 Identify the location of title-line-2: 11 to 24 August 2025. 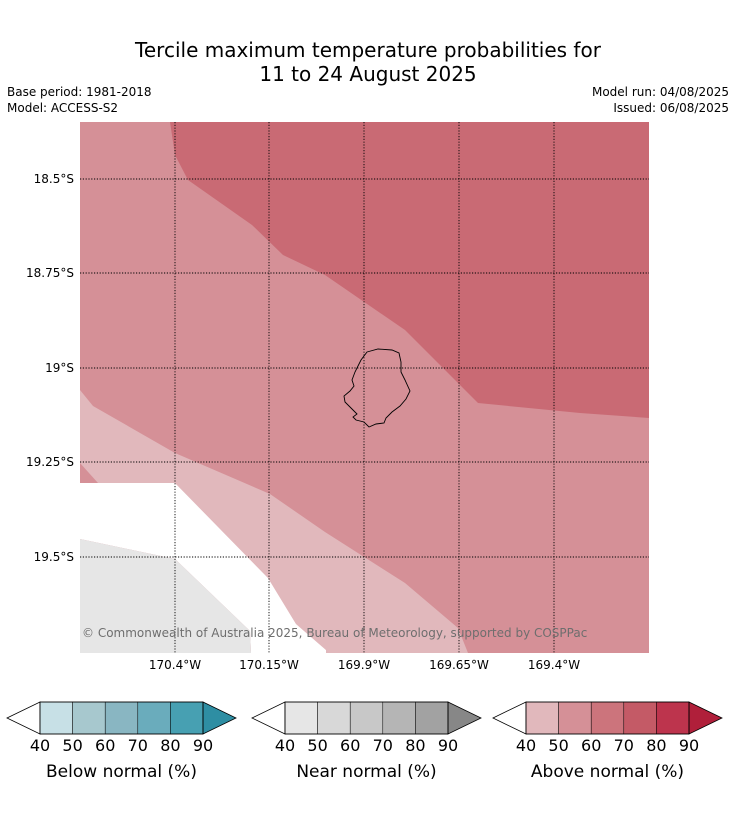
(368, 74).